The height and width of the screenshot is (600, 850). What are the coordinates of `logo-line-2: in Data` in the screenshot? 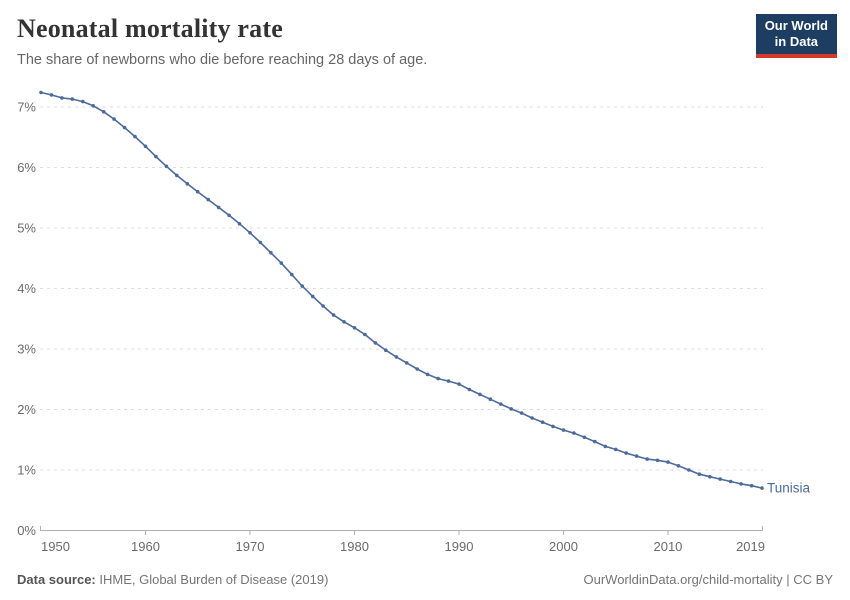 It's located at (796, 42).